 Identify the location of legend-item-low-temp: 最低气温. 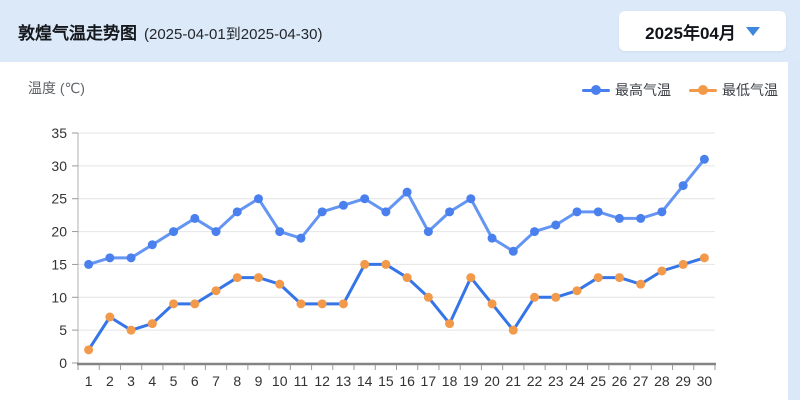
(733, 90).